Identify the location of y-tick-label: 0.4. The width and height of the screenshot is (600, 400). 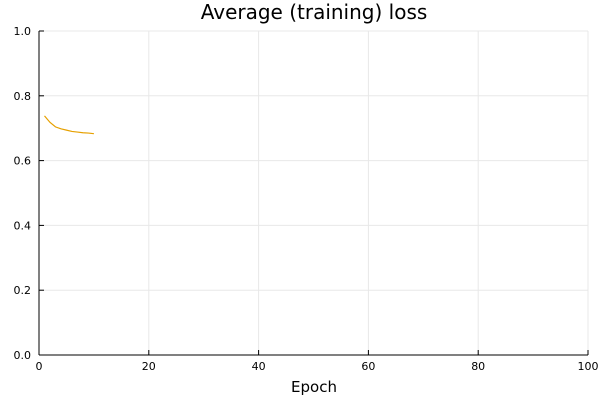
(23, 225).